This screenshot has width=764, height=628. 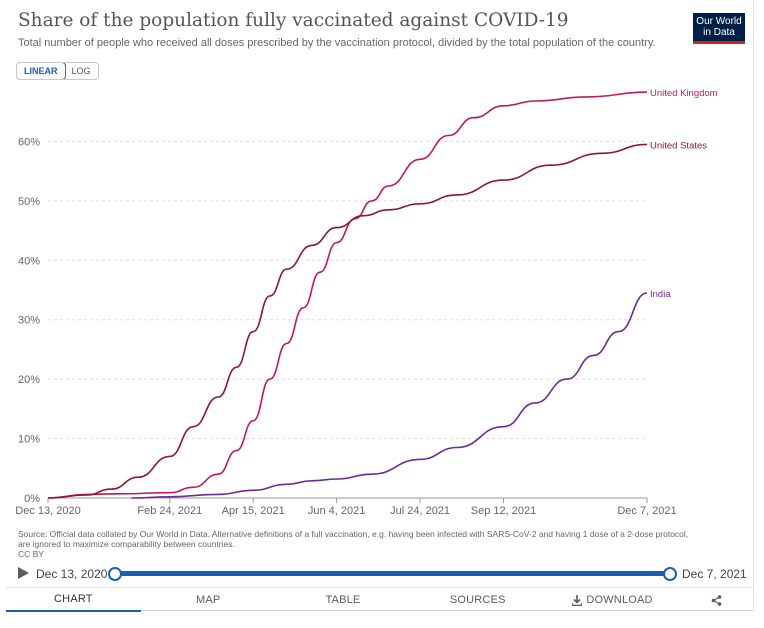 What do you see at coordinates (29, 202) in the screenshot?
I see `y-tick-label: 50%` at bounding box center [29, 202].